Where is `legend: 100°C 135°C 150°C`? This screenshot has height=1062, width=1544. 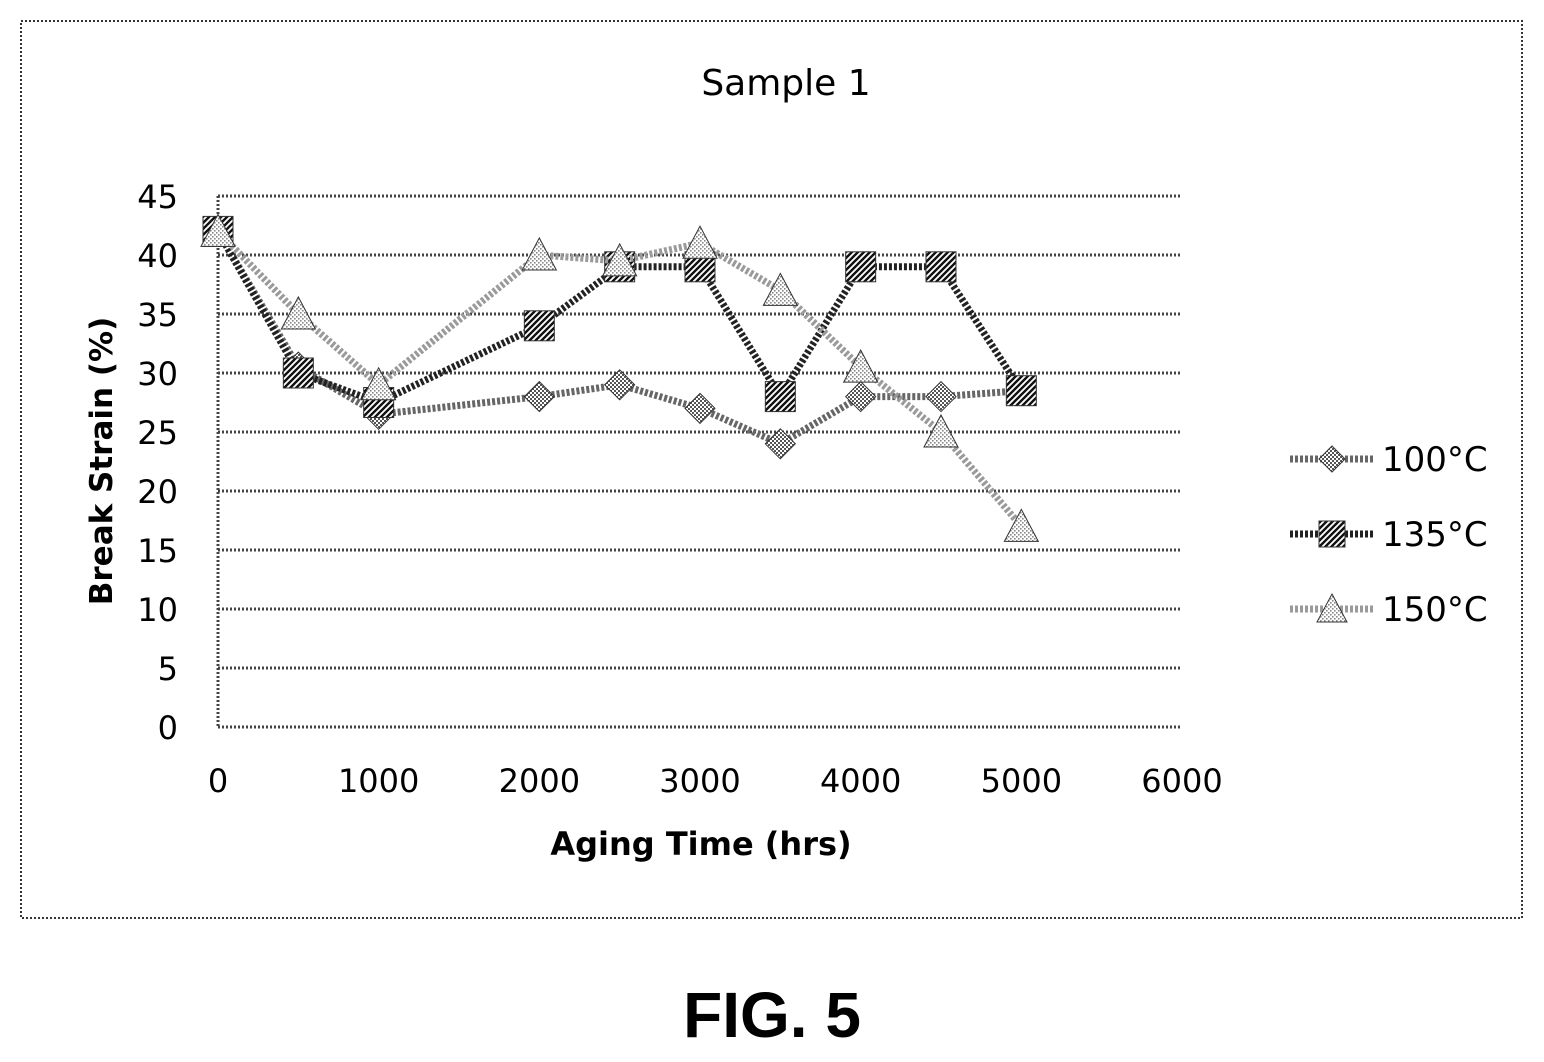 legend: 100°C 135°C 150°C is located at coordinates (1389, 535).